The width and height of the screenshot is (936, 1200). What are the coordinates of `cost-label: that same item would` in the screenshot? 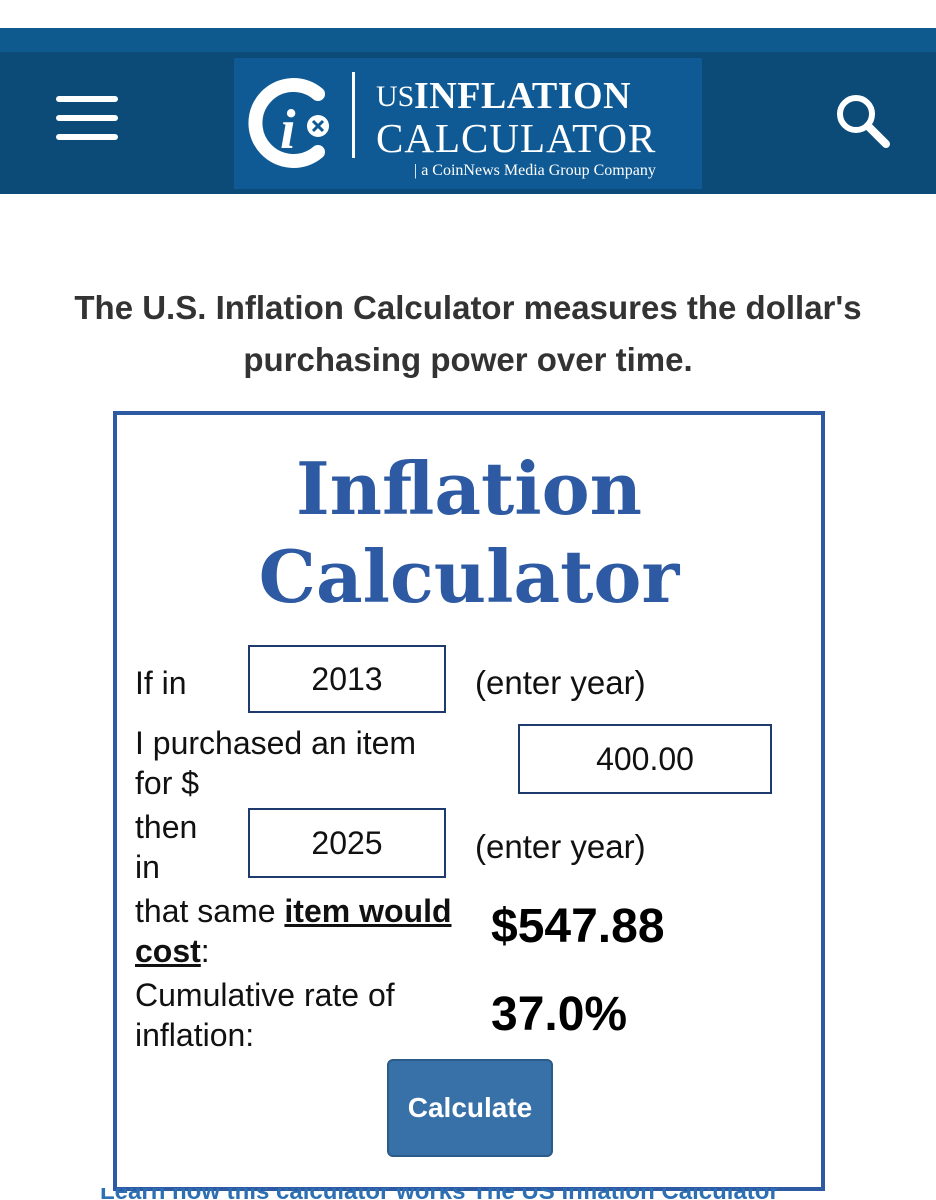 It's located at (293, 911).